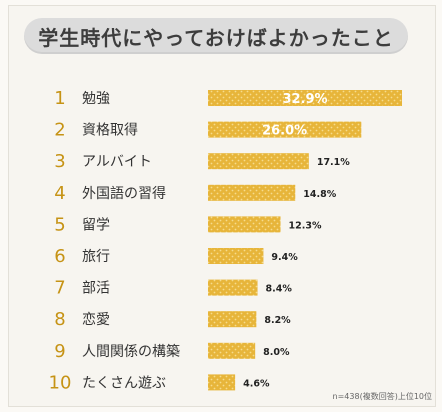 The height and width of the screenshot is (412, 442). I want to click on category-label: 旅行, so click(96, 257).